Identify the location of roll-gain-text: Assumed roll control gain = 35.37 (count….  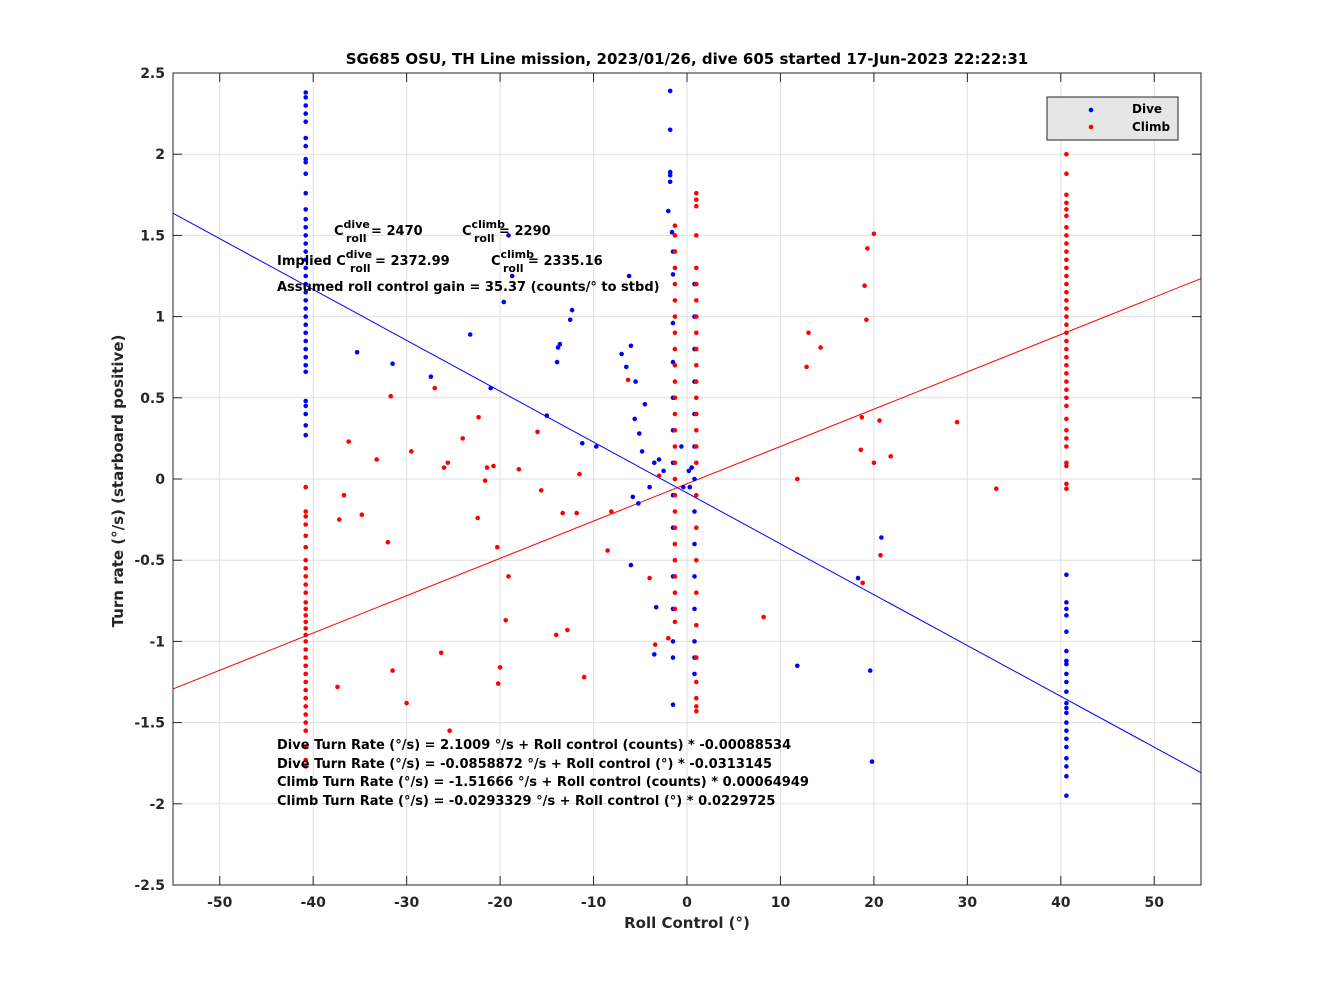
(468, 287).